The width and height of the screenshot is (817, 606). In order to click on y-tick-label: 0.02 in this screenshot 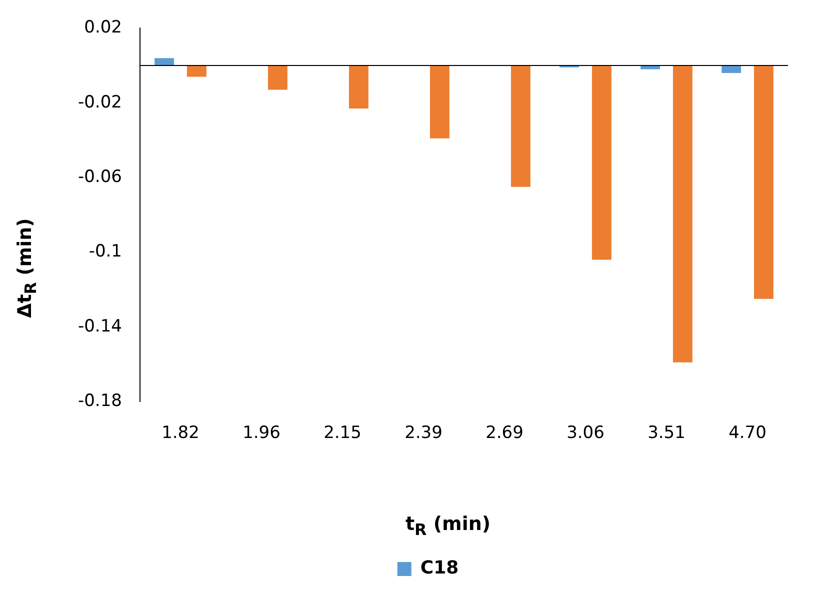, I will do `click(103, 28)`.